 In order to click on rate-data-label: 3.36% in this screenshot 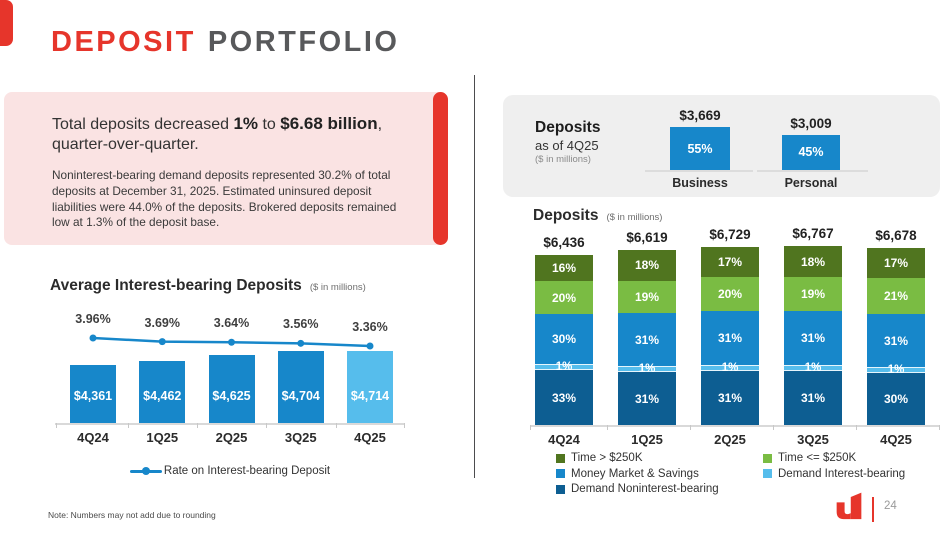, I will do `click(370, 327)`.